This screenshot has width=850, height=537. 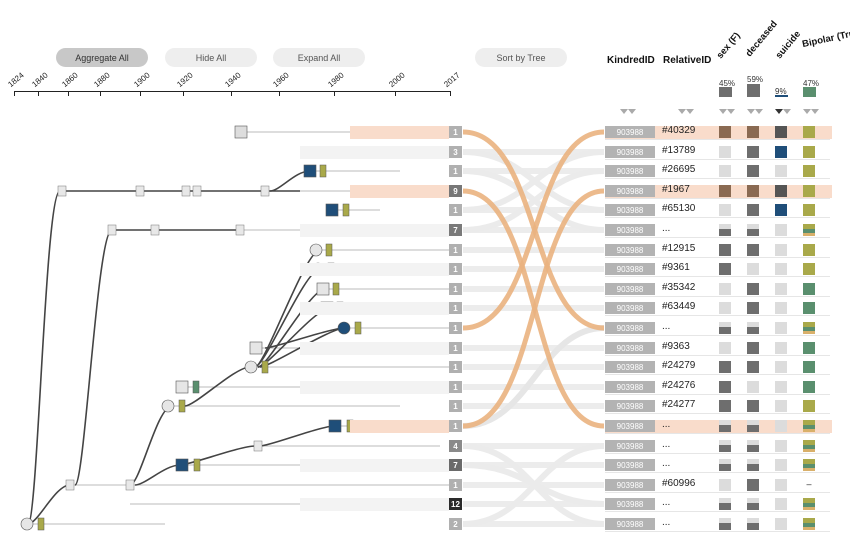 I want to click on kindred-id-header: KindredID, so click(x=631, y=60).